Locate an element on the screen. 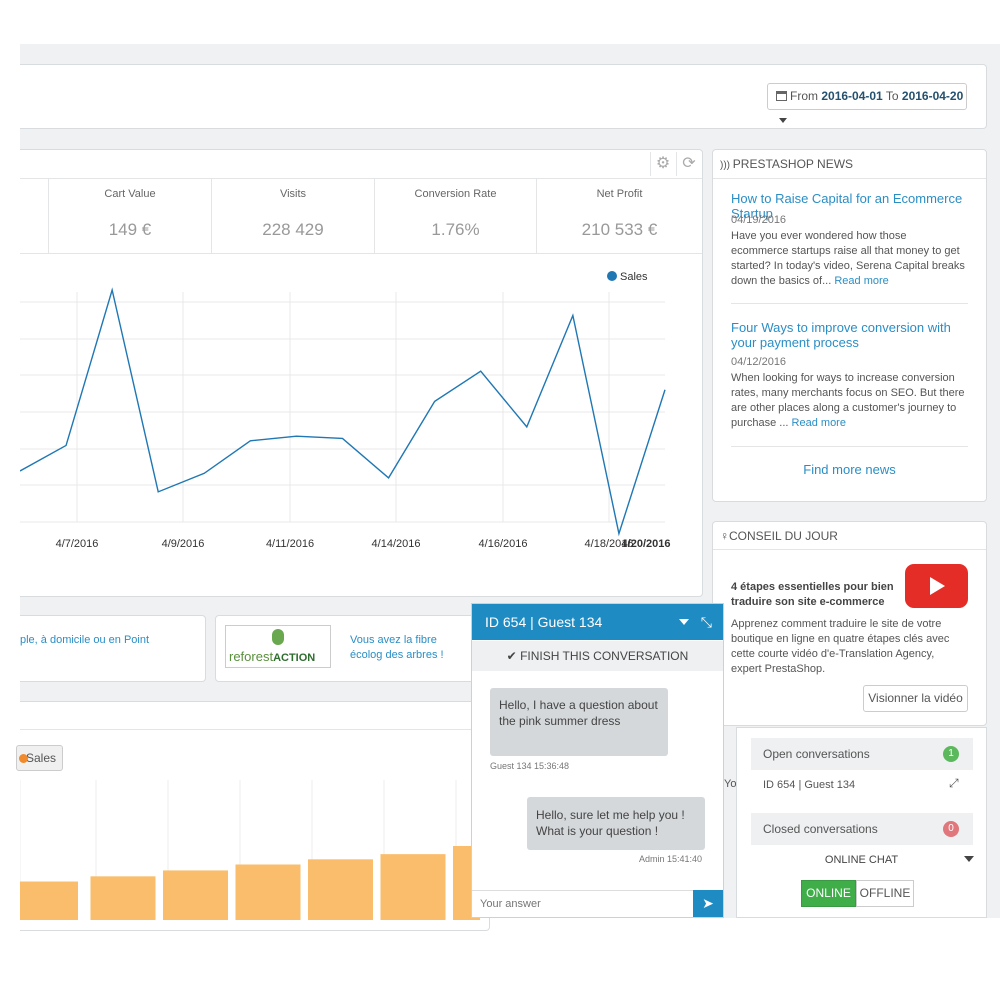  find-more-news-link: Find more news is located at coordinates (849, 469).